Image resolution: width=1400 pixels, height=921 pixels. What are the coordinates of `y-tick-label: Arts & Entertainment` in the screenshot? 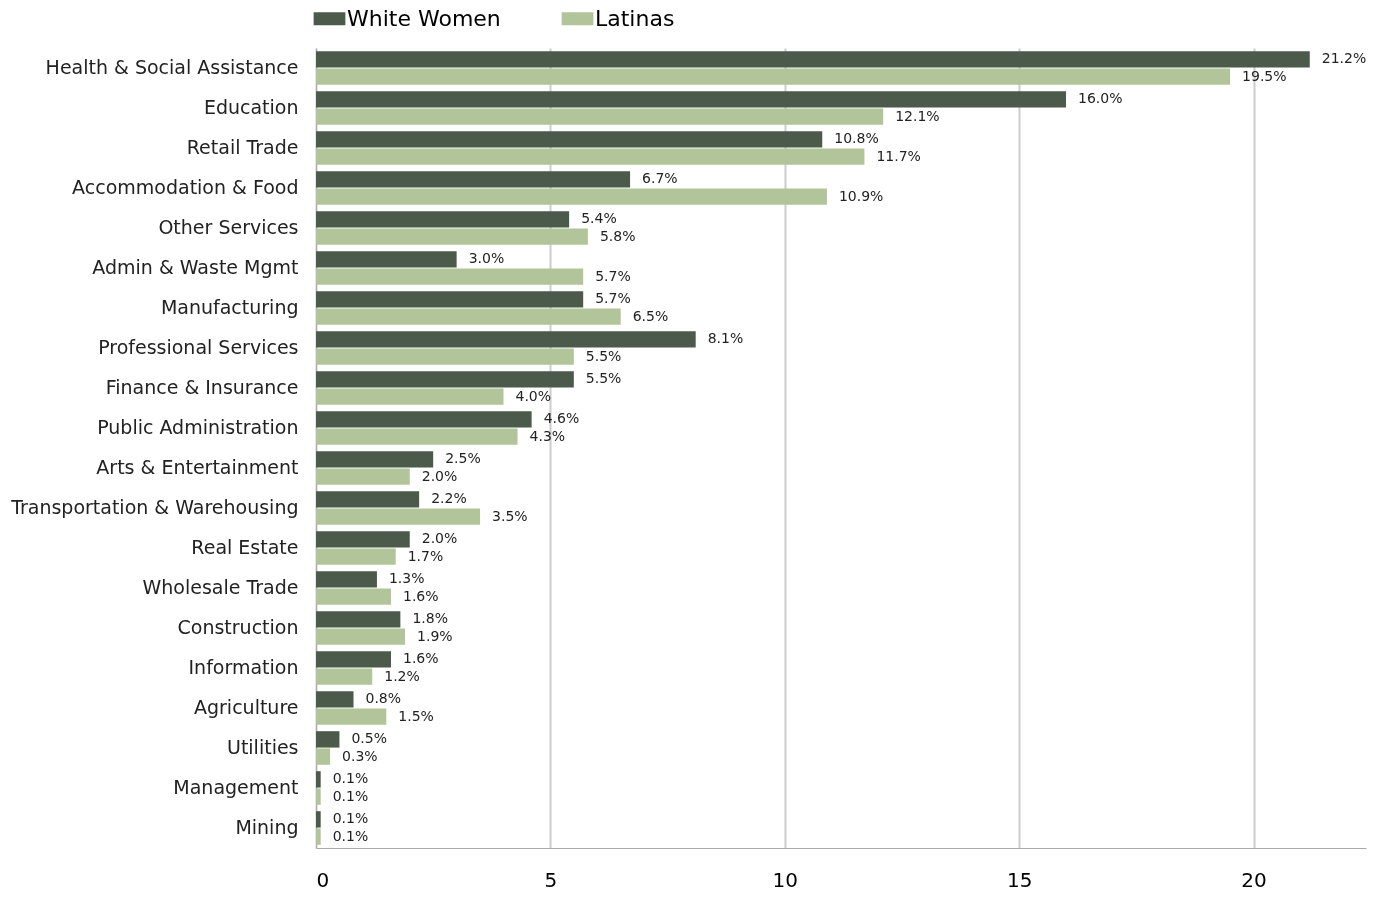 It's located at (197, 467).